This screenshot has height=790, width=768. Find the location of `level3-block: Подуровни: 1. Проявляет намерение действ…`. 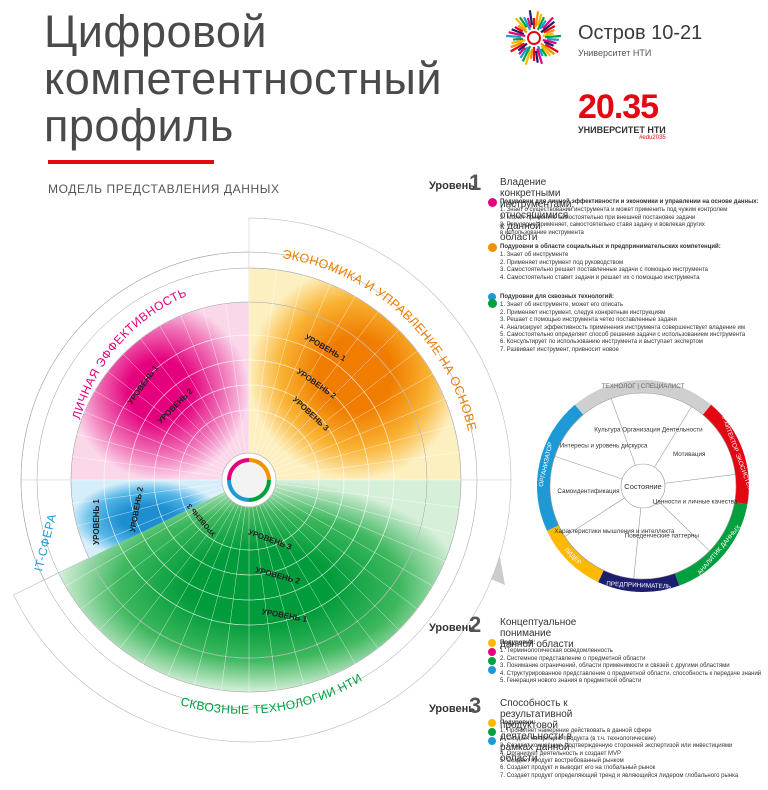

level3-block: Подуровни: 1. Проявляет намерение действ… is located at coordinates (613, 749).